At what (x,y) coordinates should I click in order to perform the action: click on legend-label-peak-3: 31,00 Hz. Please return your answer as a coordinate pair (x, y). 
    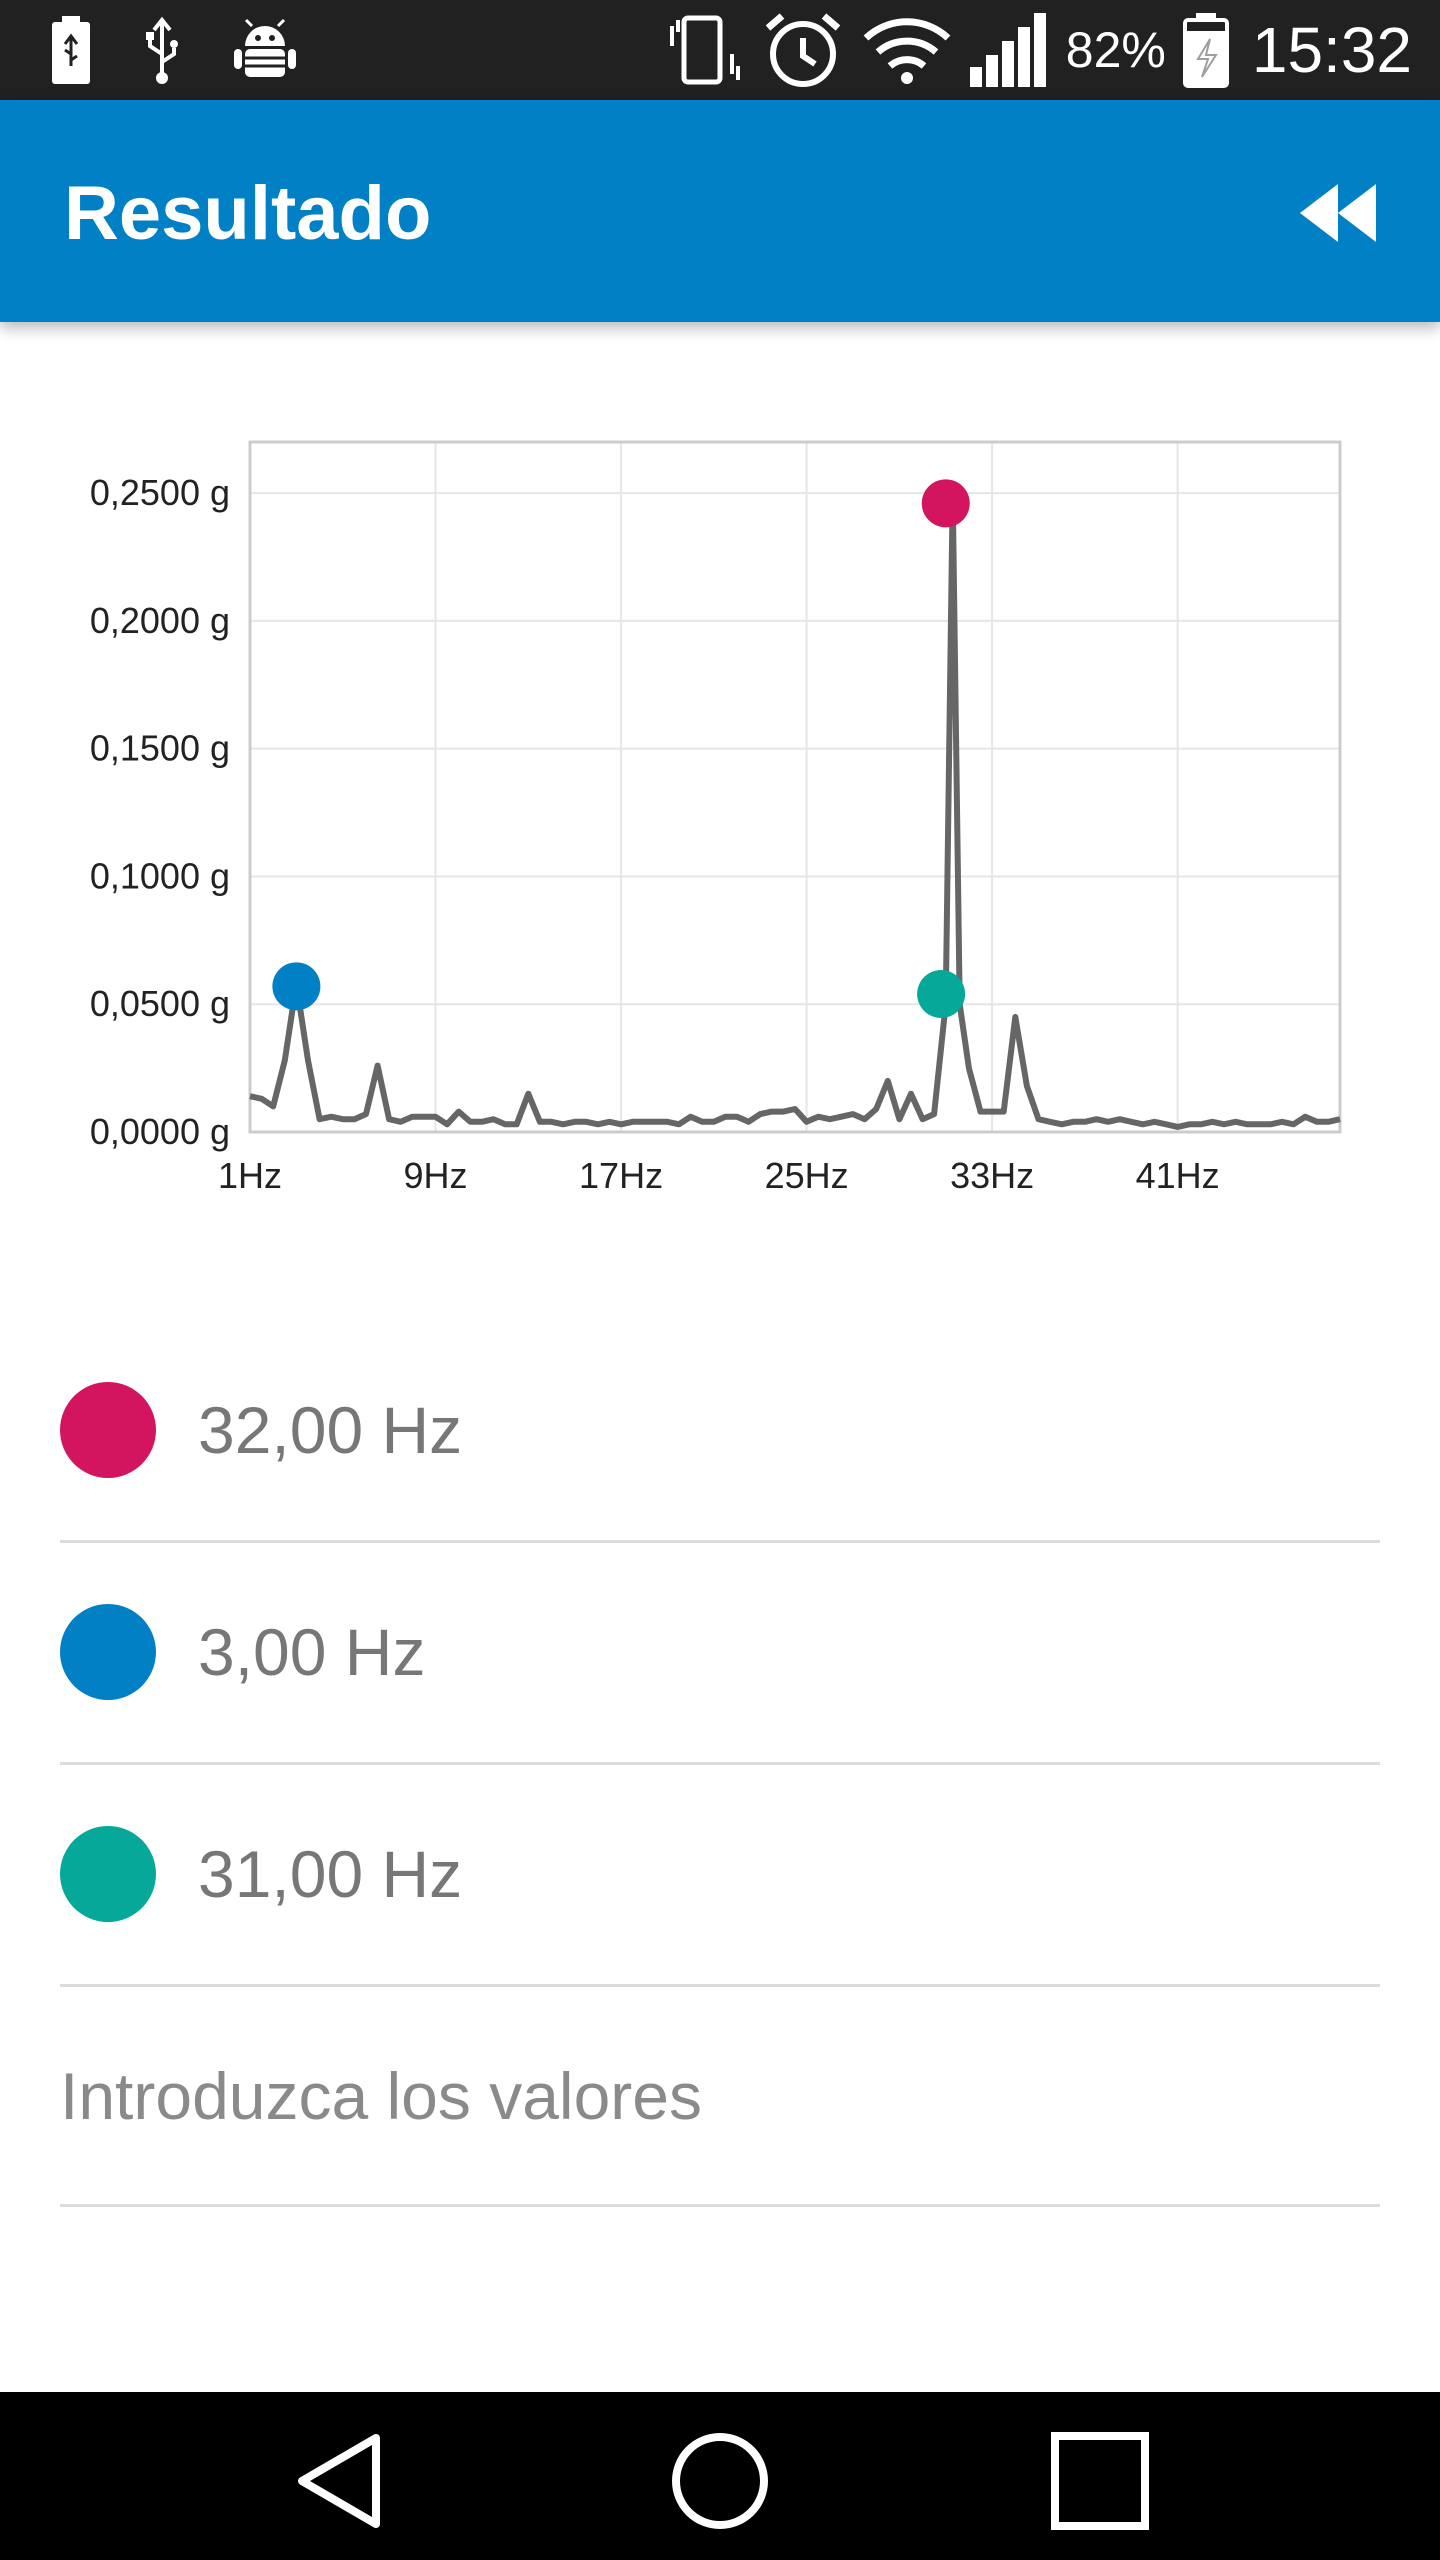
    Looking at the image, I should click on (330, 1874).